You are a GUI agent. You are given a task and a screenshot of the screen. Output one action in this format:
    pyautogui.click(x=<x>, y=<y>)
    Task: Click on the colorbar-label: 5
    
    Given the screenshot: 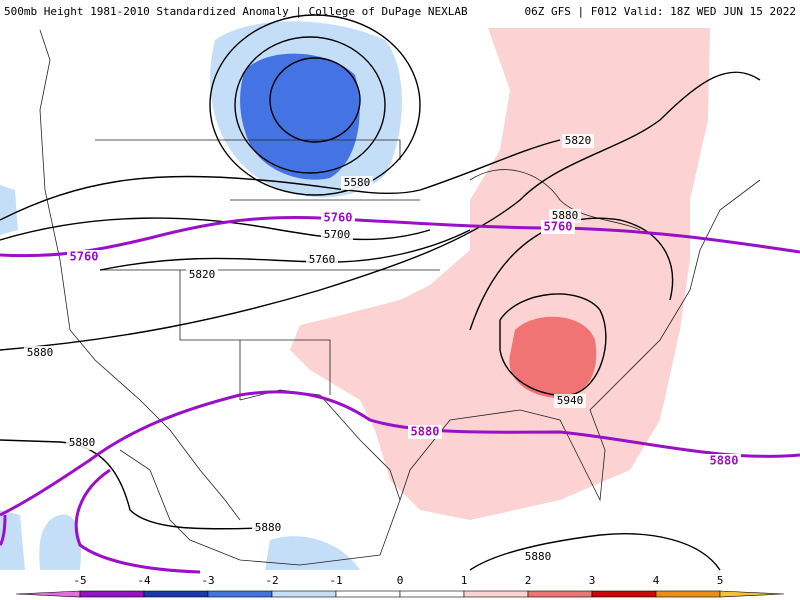 What is the action you would take?
    pyautogui.click(x=720, y=580)
    